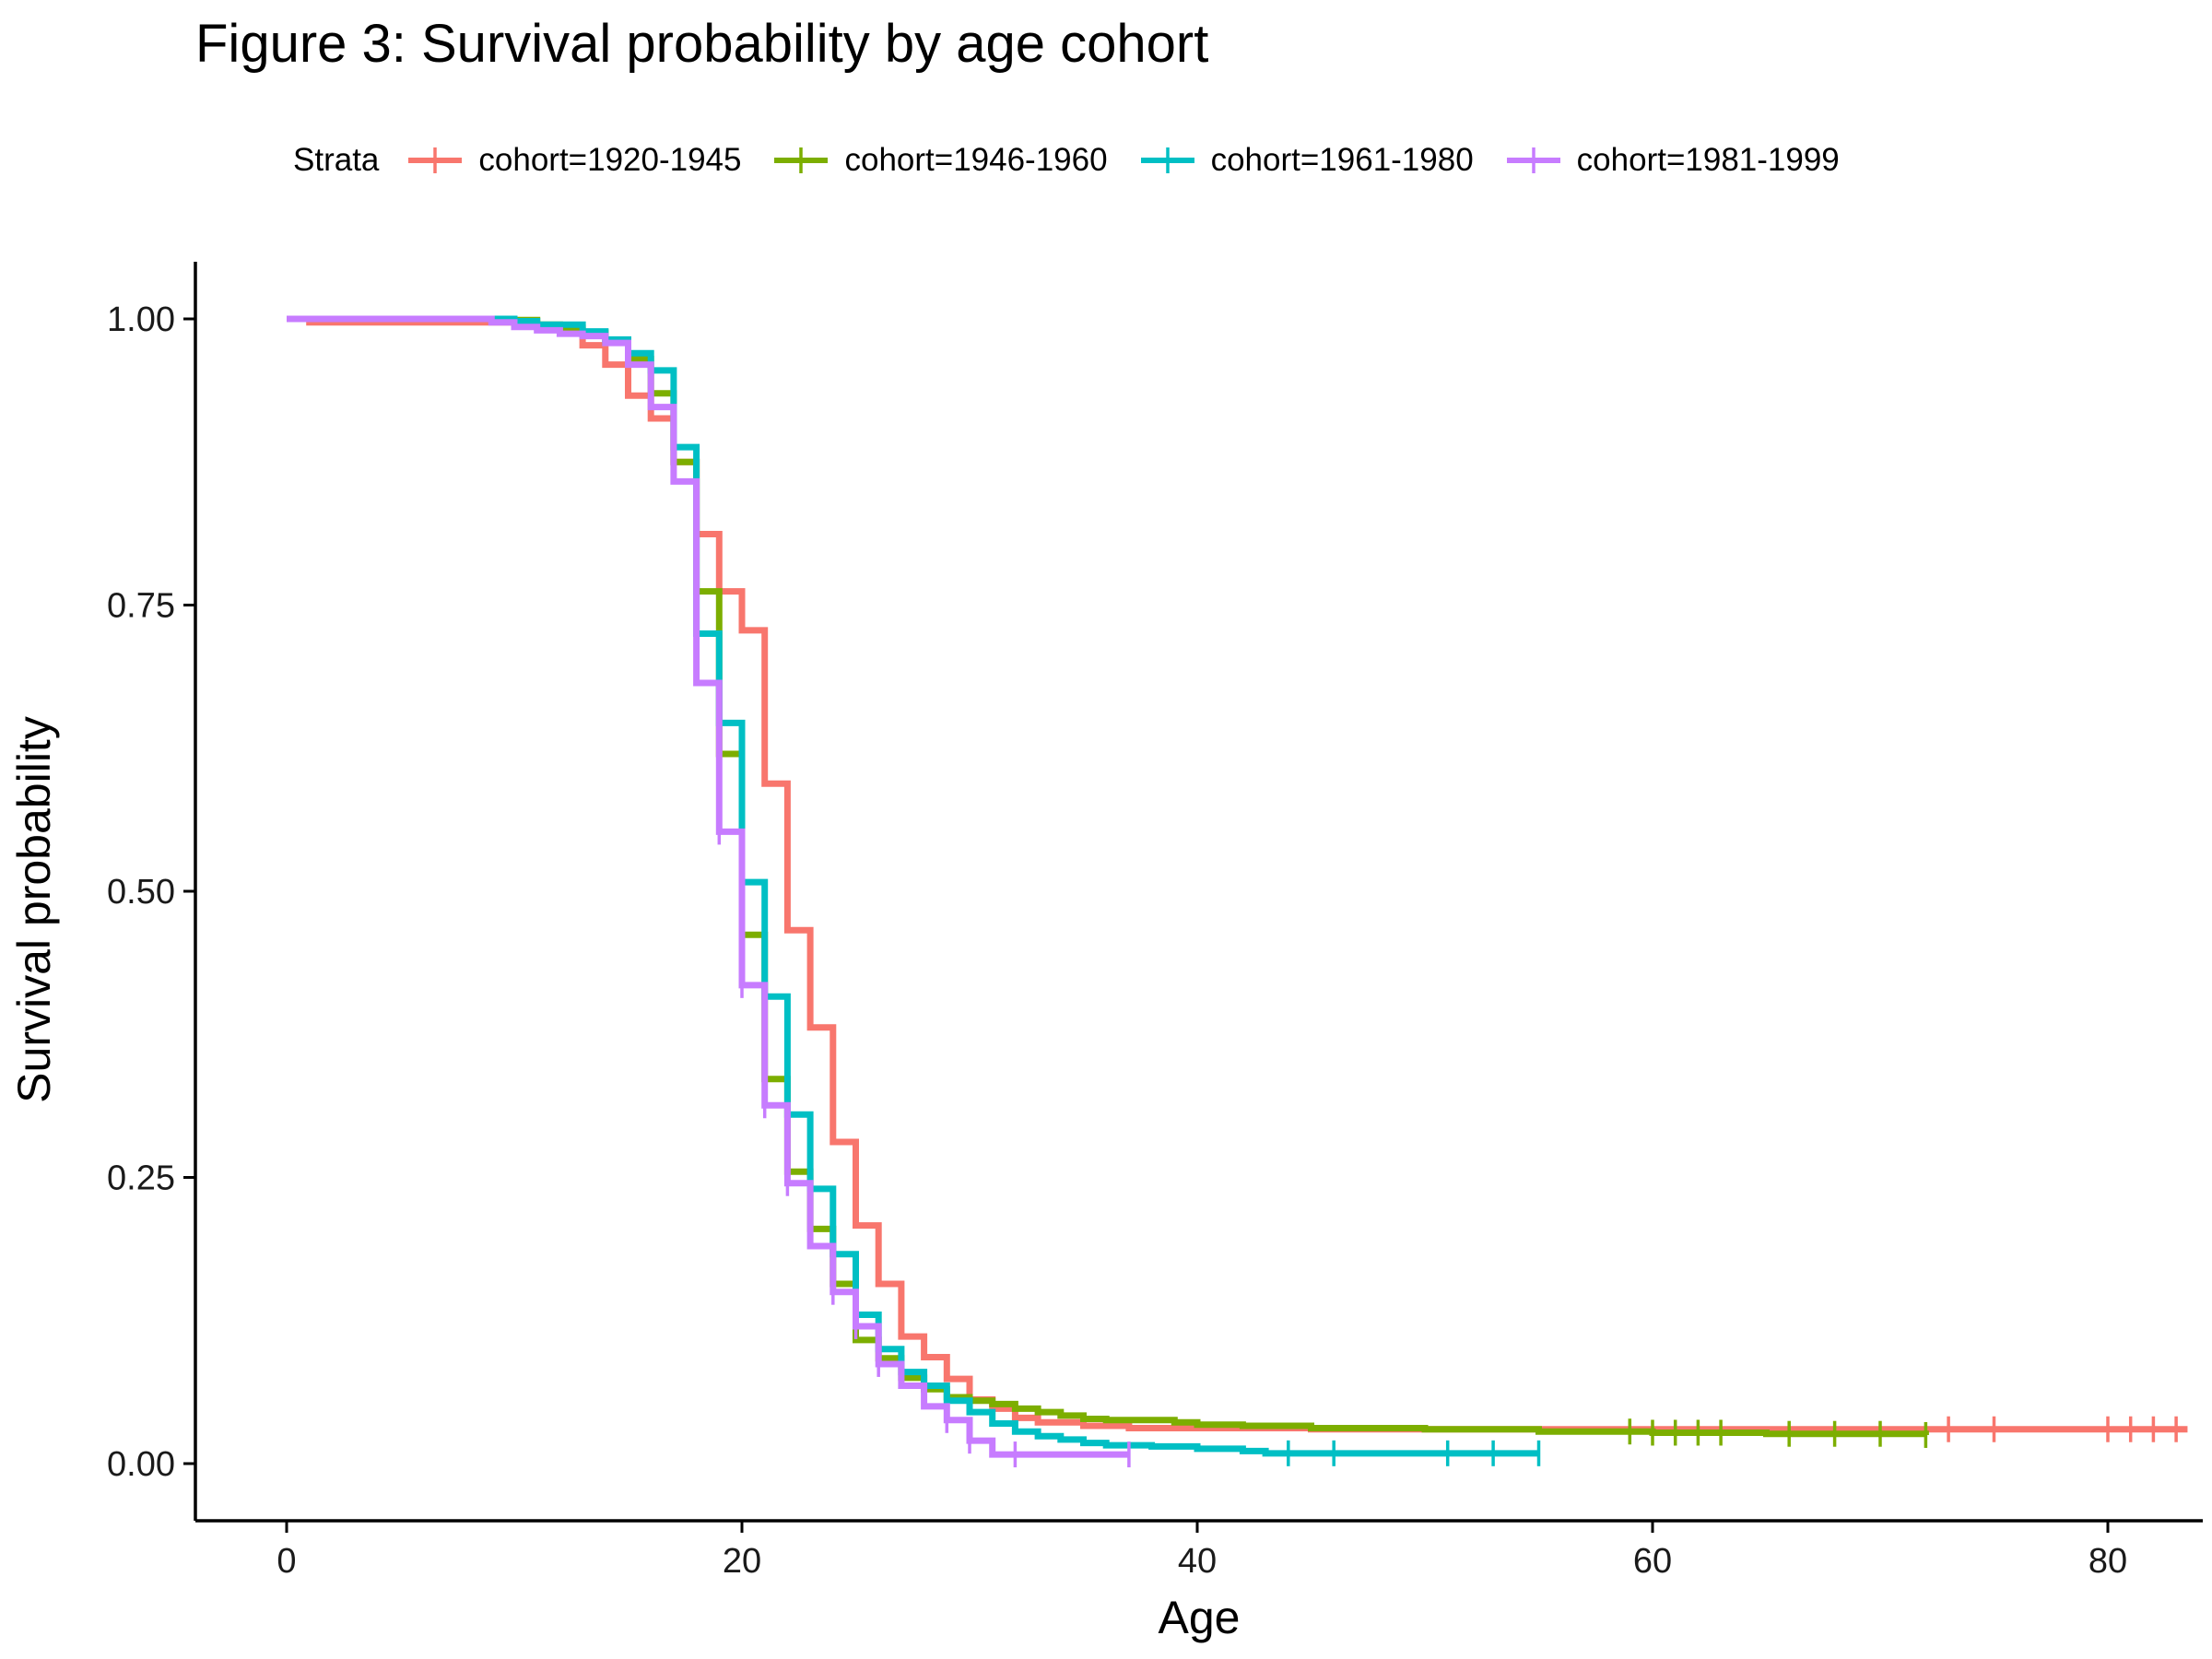 This screenshot has height=1659, width=2212. Describe the element at coordinates (1200, 1617) in the screenshot. I see `x-axis-title: Age` at that location.